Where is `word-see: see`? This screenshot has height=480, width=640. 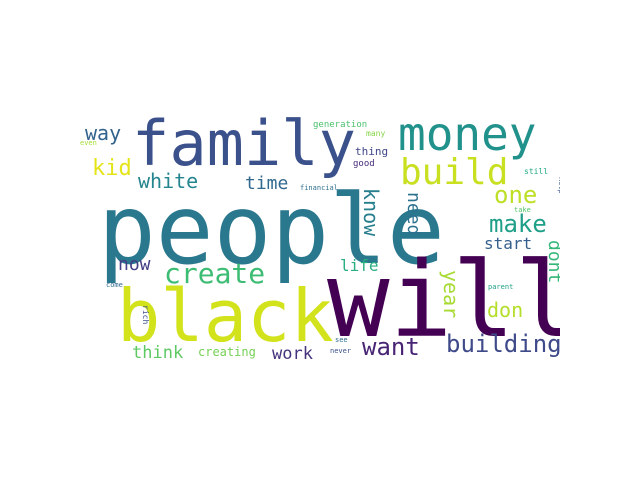
word-see: see is located at coordinates (341, 340).